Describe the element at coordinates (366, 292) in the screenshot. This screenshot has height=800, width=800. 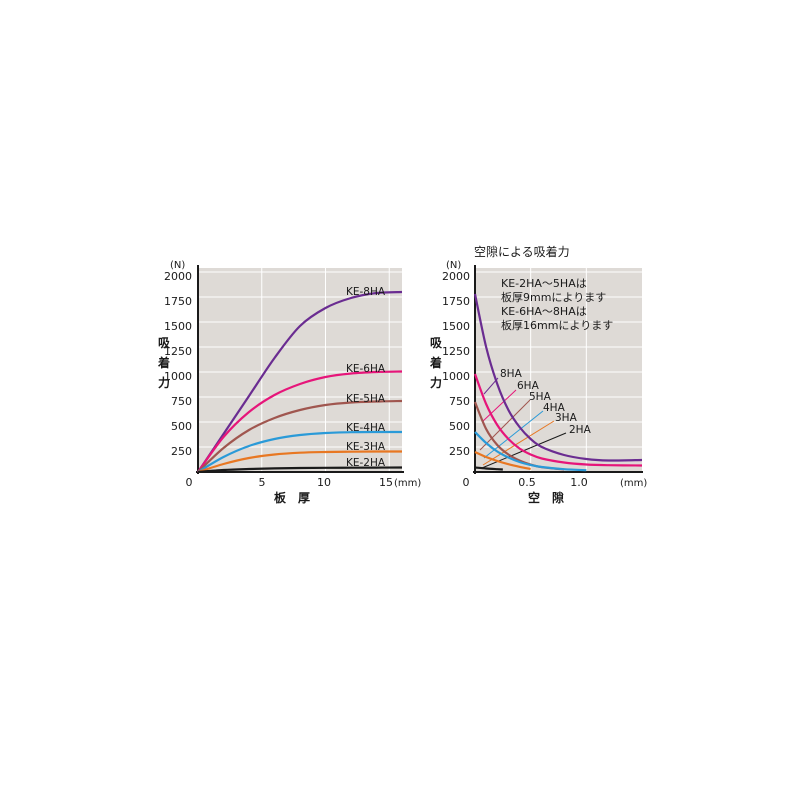
I see `series-label: KE-8HA` at that location.